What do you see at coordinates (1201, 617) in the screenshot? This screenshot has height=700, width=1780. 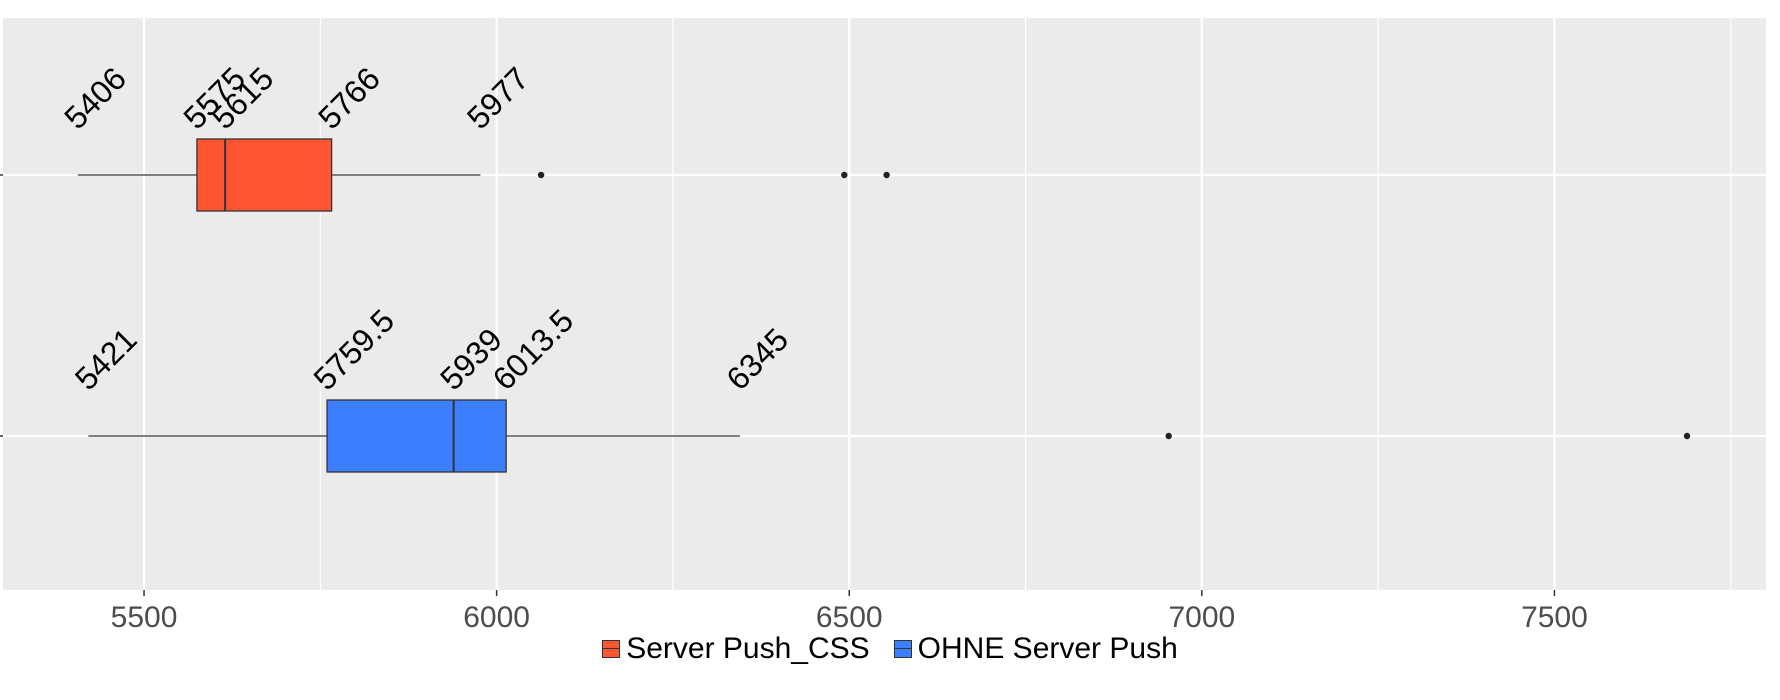 I see `x-tick-label: 7000` at bounding box center [1201, 617].